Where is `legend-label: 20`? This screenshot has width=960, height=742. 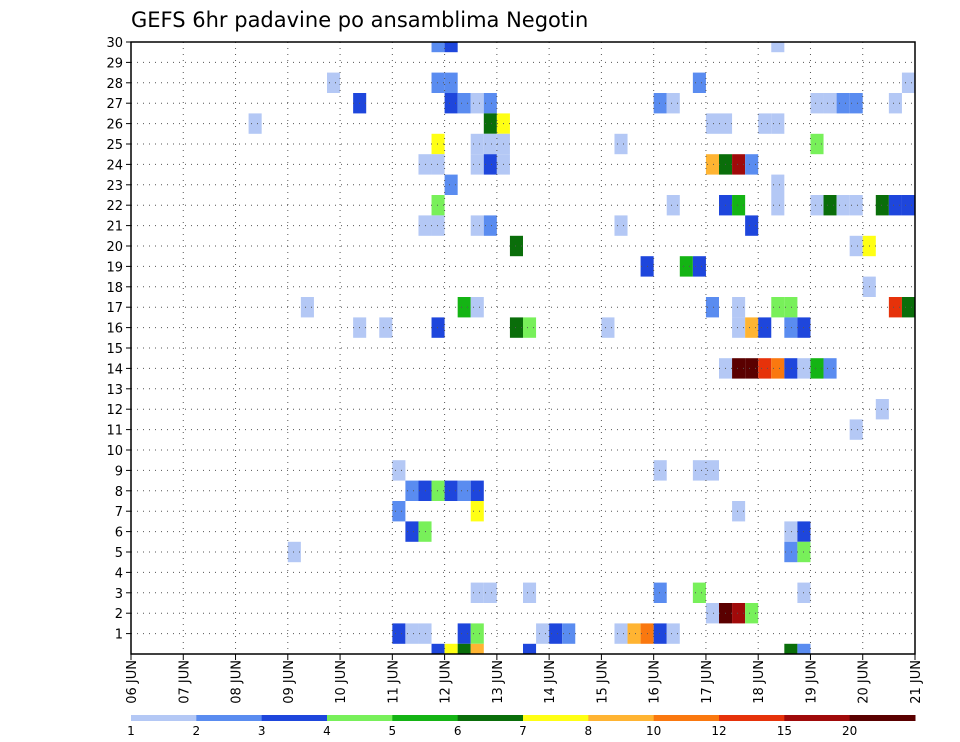 legend-label: 20 is located at coordinates (849, 731).